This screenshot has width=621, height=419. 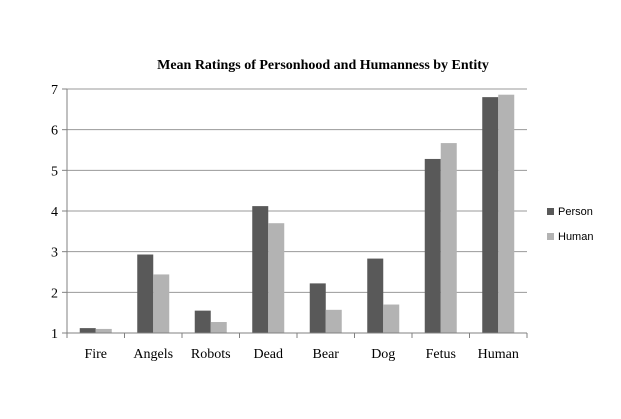 I want to click on bar-person-bear, so click(x=317, y=308).